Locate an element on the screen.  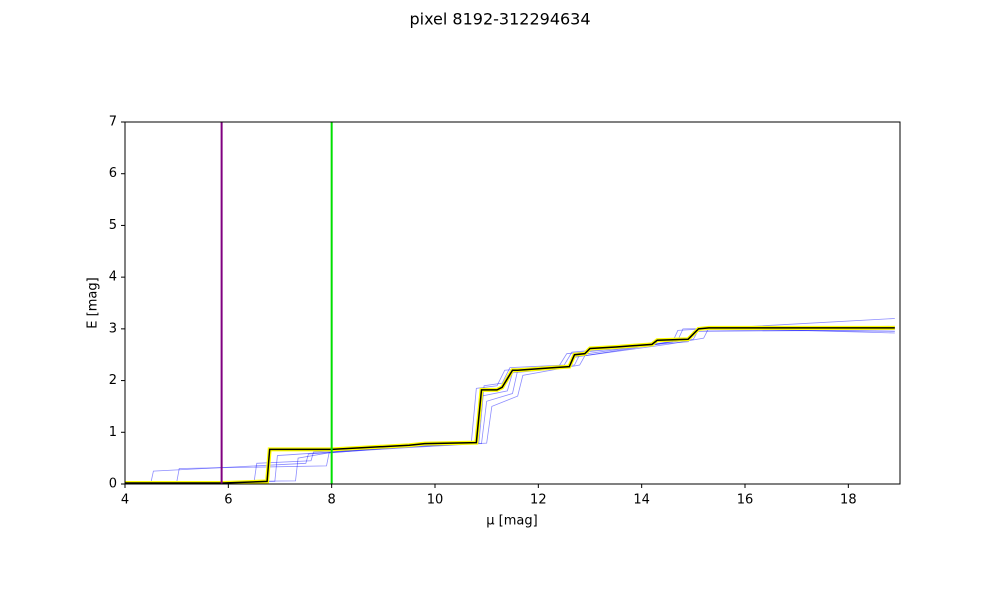
y-axis-label: E [mag] is located at coordinates (93, 302).